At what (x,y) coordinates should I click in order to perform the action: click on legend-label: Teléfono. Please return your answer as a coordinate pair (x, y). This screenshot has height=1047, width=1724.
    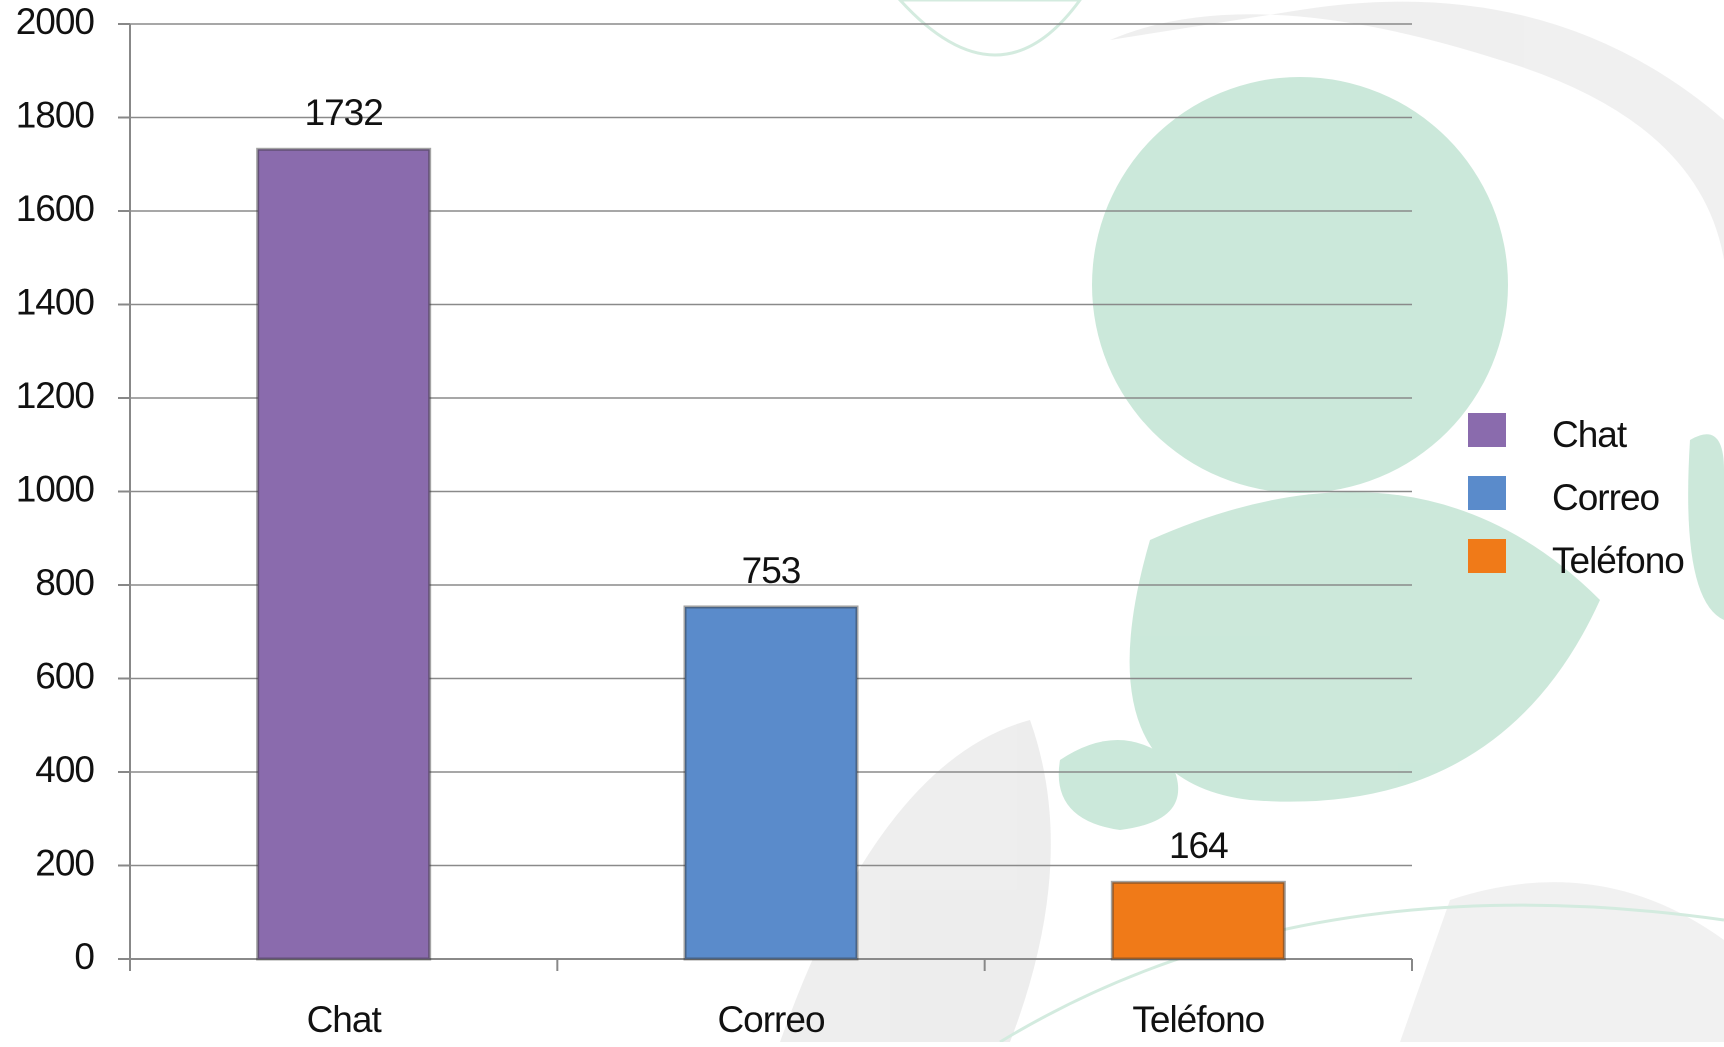
    Looking at the image, I should click on (1618, 560).